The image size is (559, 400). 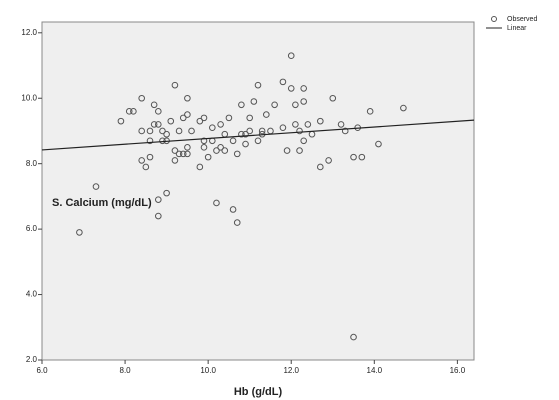 What do you see at coordinates (511, 24) in the screenshot?
I see `legend: Observed Linear` at bounding box center [511, 24].